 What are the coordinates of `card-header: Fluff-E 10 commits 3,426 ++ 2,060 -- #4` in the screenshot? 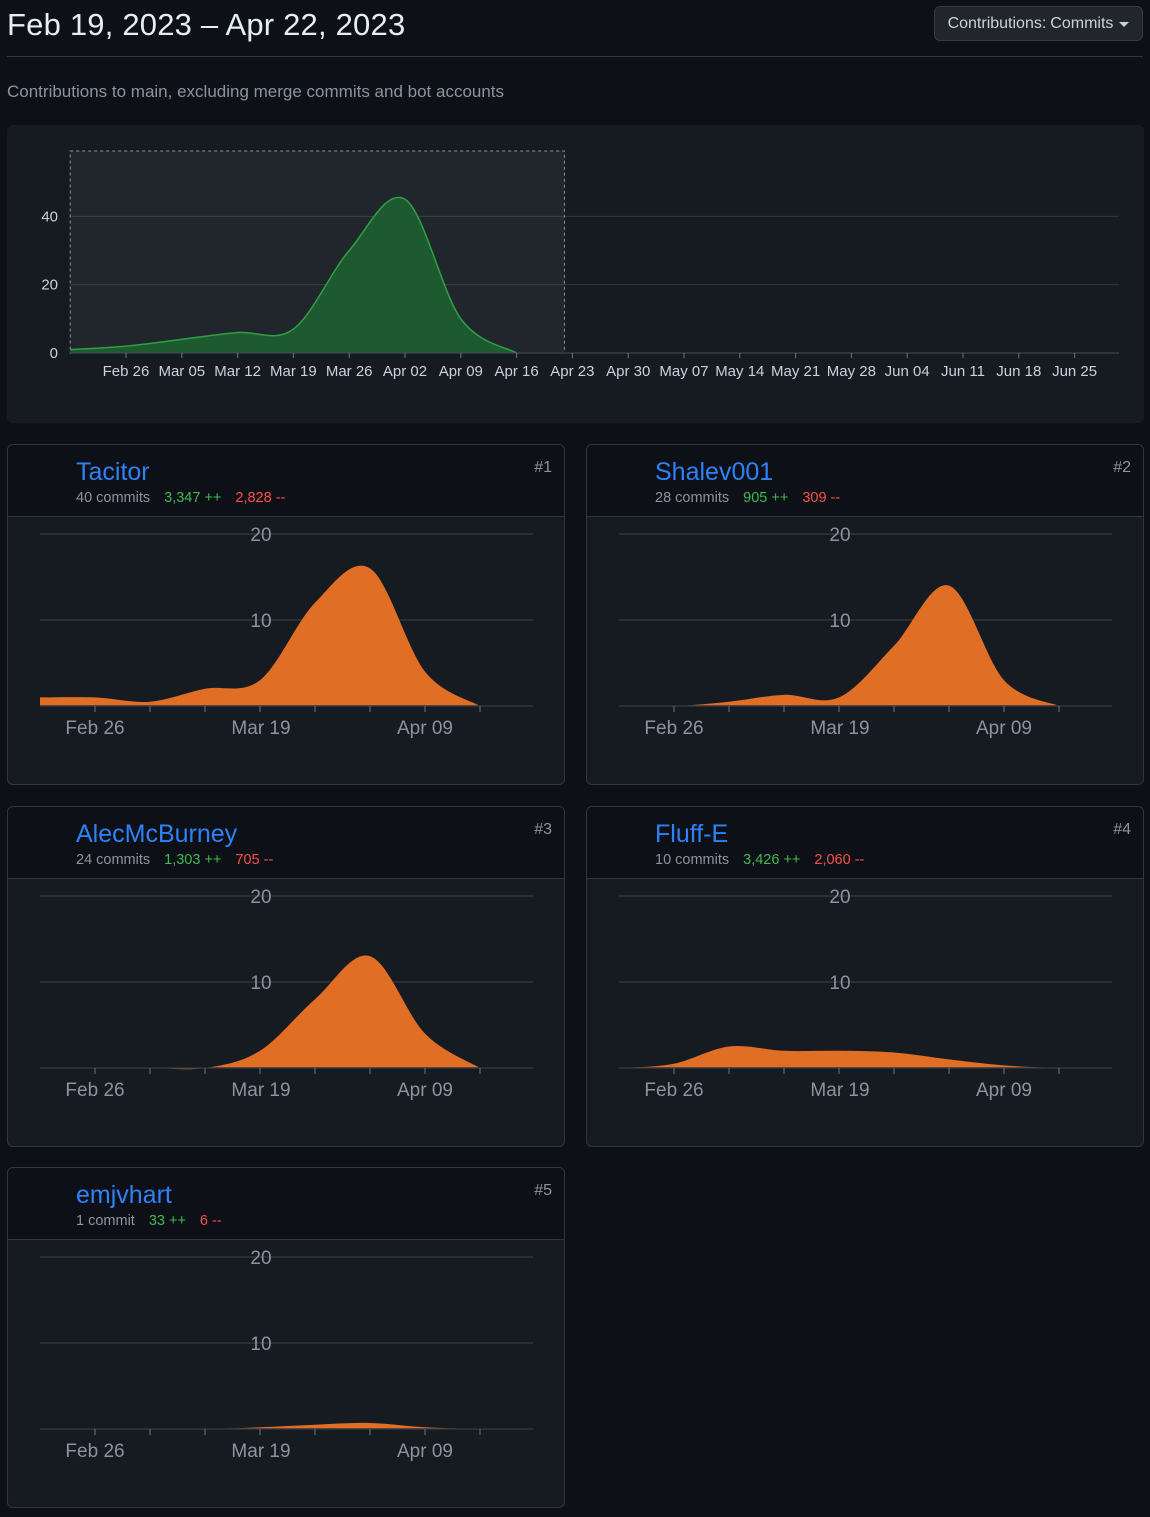 It's located at (865, 843).